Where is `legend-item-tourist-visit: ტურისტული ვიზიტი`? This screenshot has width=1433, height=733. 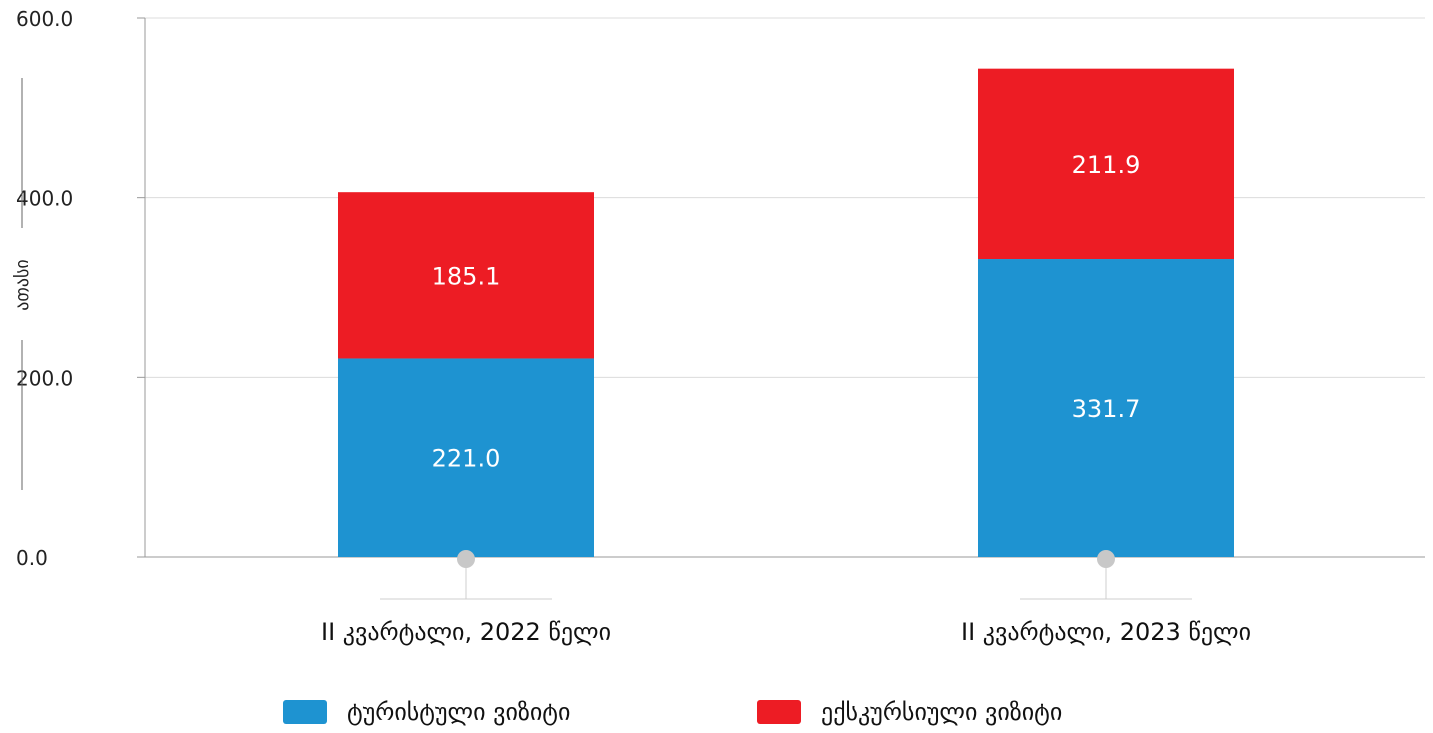
legend-item-tourist-visit: ტურისტული ვიზიტი is located at coordinates (426, 712).